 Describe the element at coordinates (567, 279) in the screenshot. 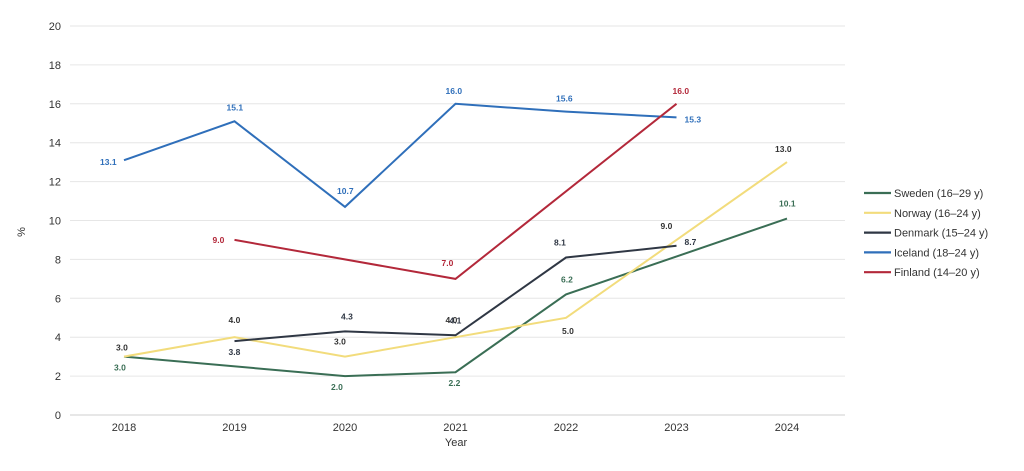

I see `data-label: 6.2` at that location.